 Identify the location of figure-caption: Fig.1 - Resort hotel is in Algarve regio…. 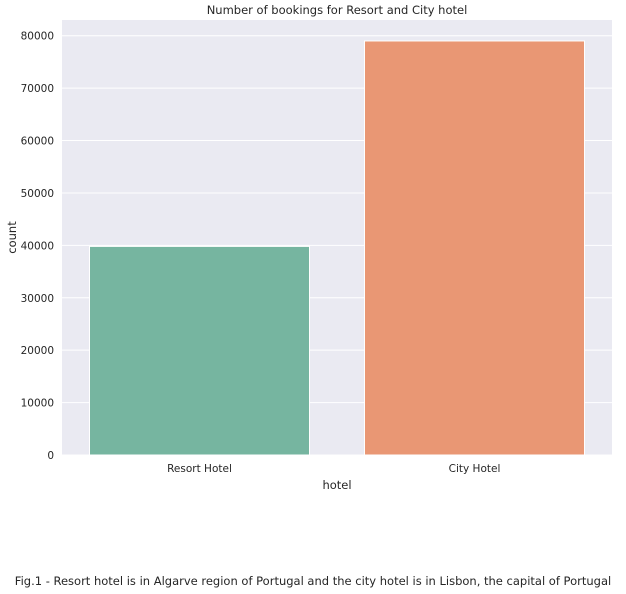
(313, 581).